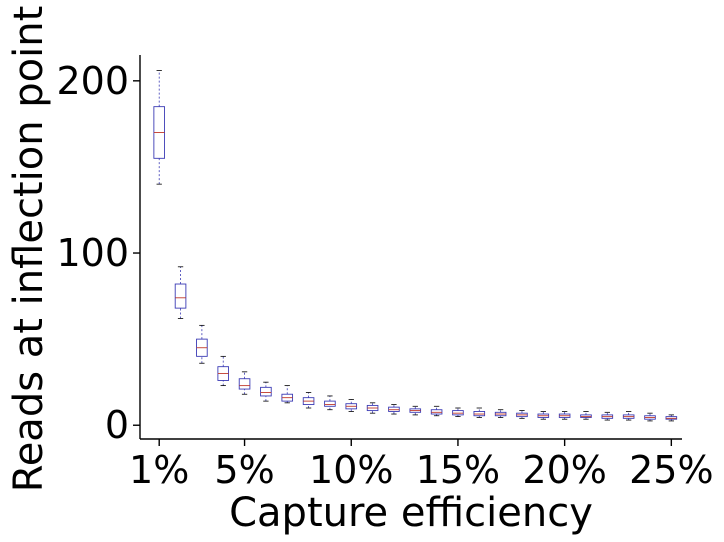 Image resolution: width=724 pixels, height=542 pixels. I want to click on x-tick-label: 25%, so click(671, 470).